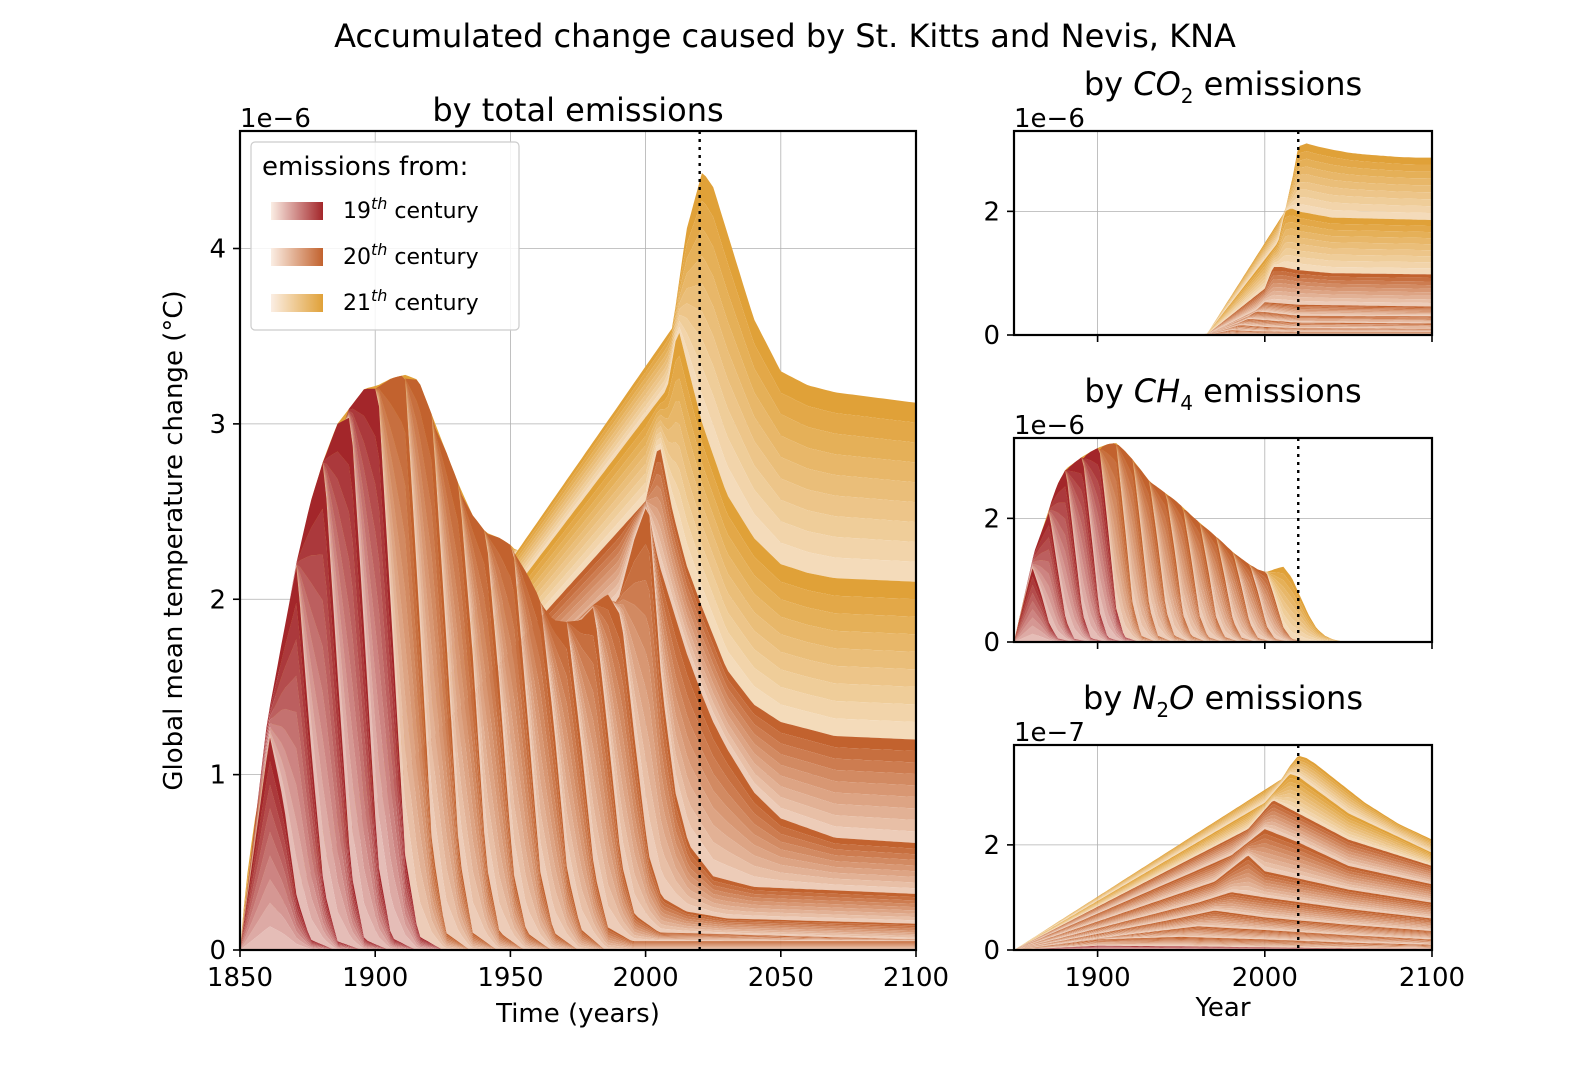 The height and width of the screenshot is (1080, 1584). Describe the element at coordinates (781, 978) in the screenshot. I see `x-tick-label: 2050` at that location.